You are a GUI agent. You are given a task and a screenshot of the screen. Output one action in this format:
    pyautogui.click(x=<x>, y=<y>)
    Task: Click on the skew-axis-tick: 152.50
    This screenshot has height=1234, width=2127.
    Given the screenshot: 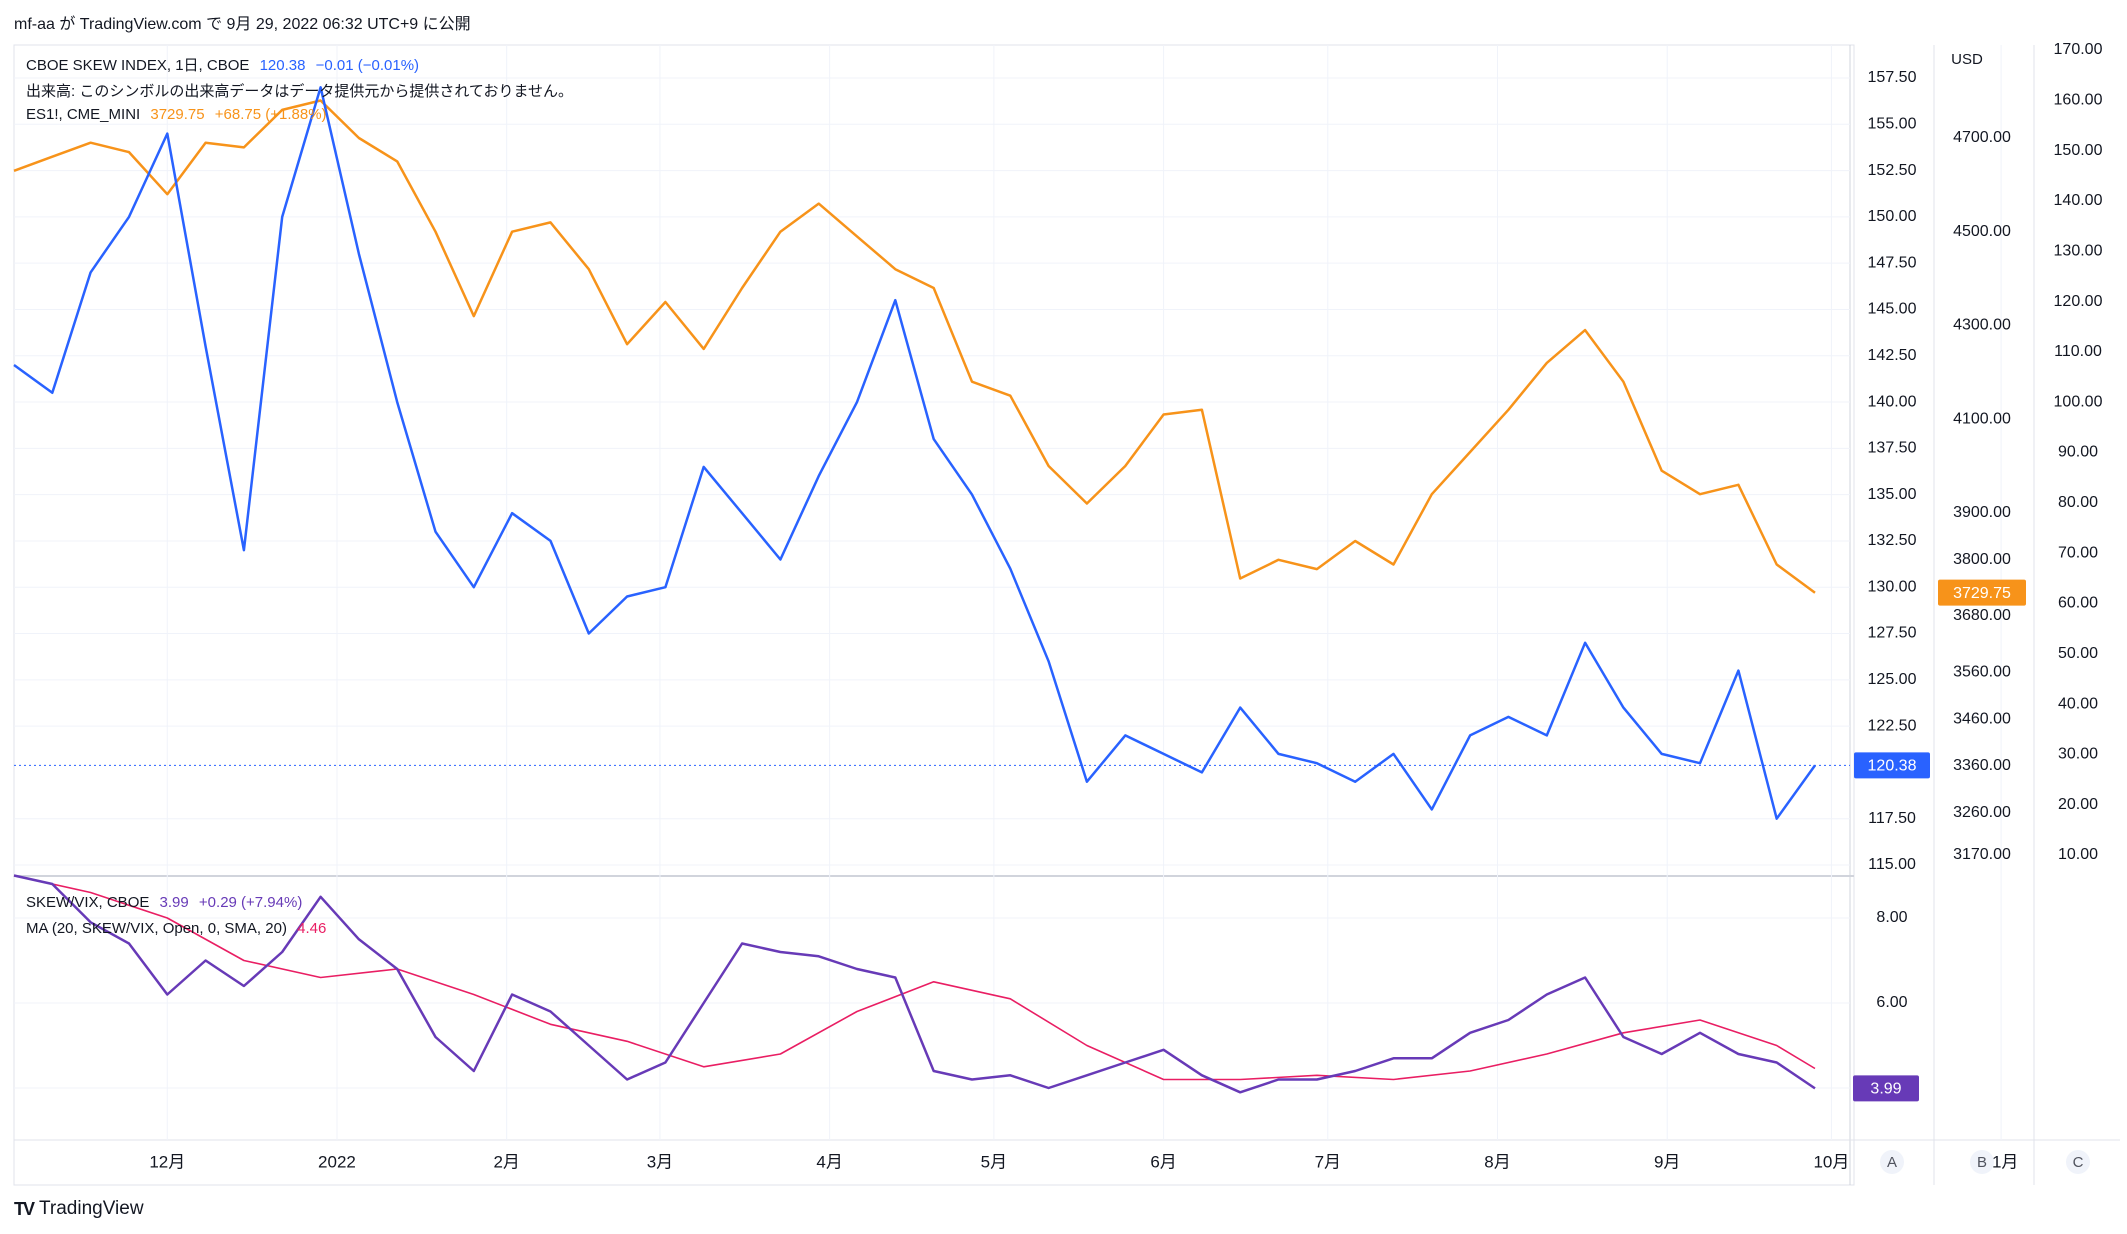 What is the action you would take?
    pyautogui.click(x=1892, y=170)
    